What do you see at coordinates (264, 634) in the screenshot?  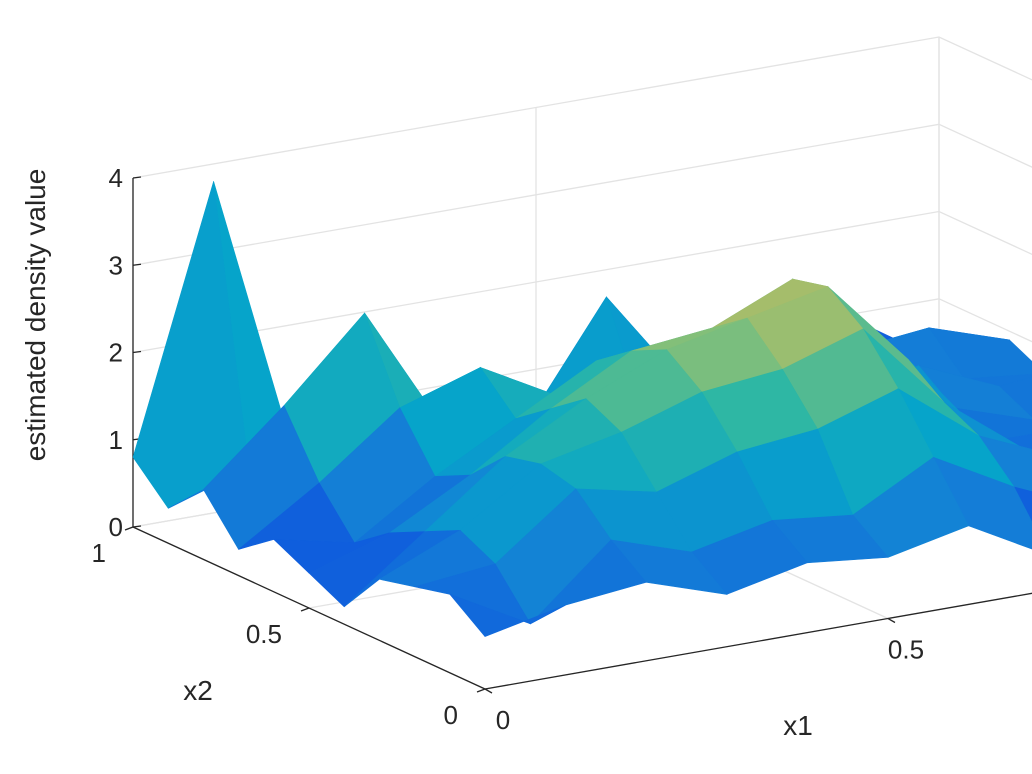 I see `x2-tick-label: 0.5` at bounding box center [264, 634].